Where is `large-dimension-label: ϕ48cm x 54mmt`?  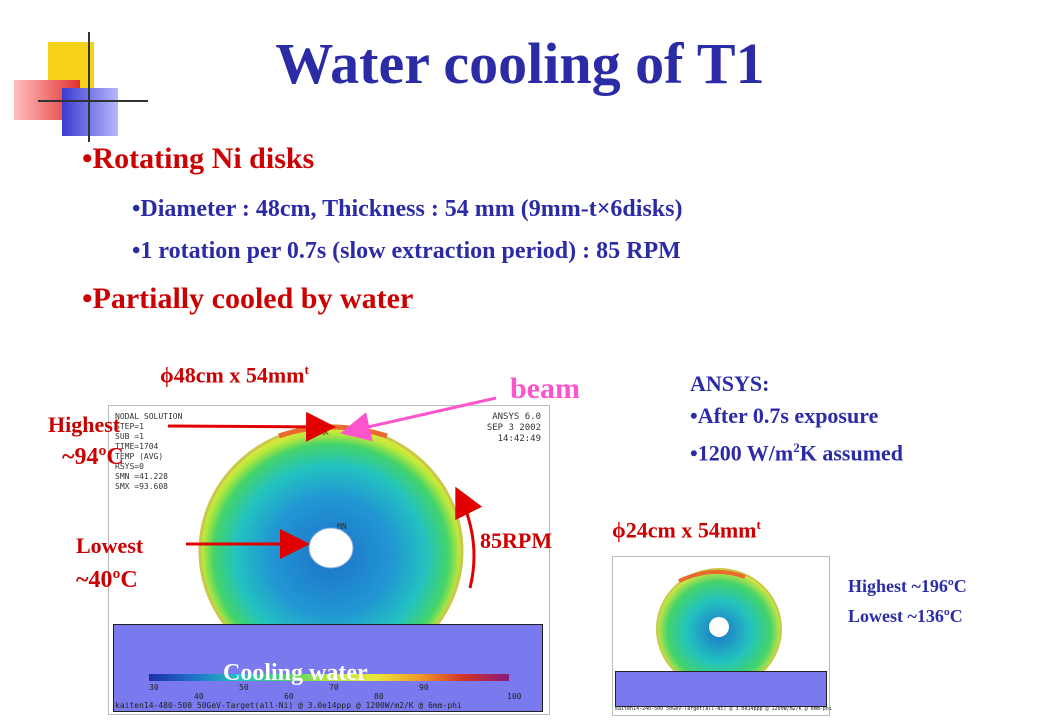 large-dimension-label: ϕ48cm x 54mmt is located at coordinates (234, 375).